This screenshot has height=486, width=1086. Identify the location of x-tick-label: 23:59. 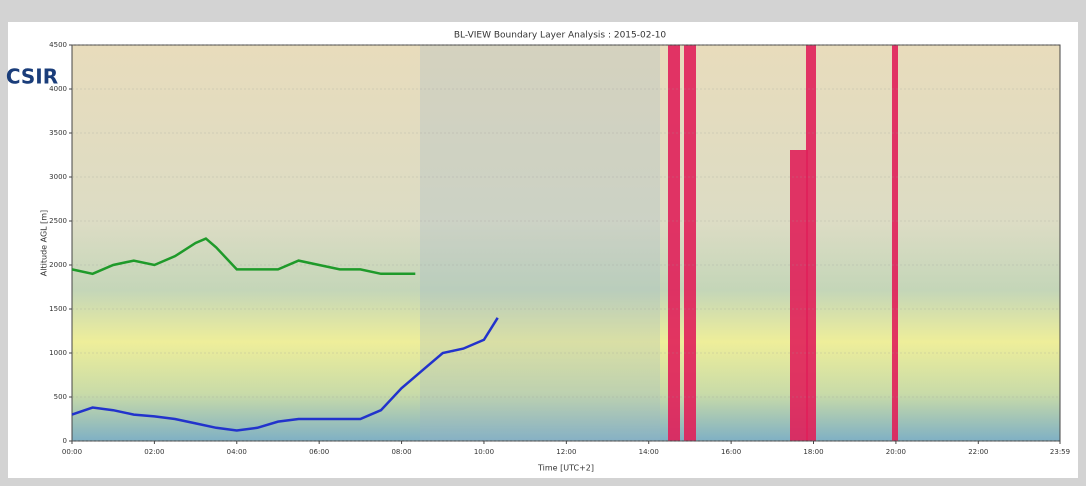
(1060, 452).